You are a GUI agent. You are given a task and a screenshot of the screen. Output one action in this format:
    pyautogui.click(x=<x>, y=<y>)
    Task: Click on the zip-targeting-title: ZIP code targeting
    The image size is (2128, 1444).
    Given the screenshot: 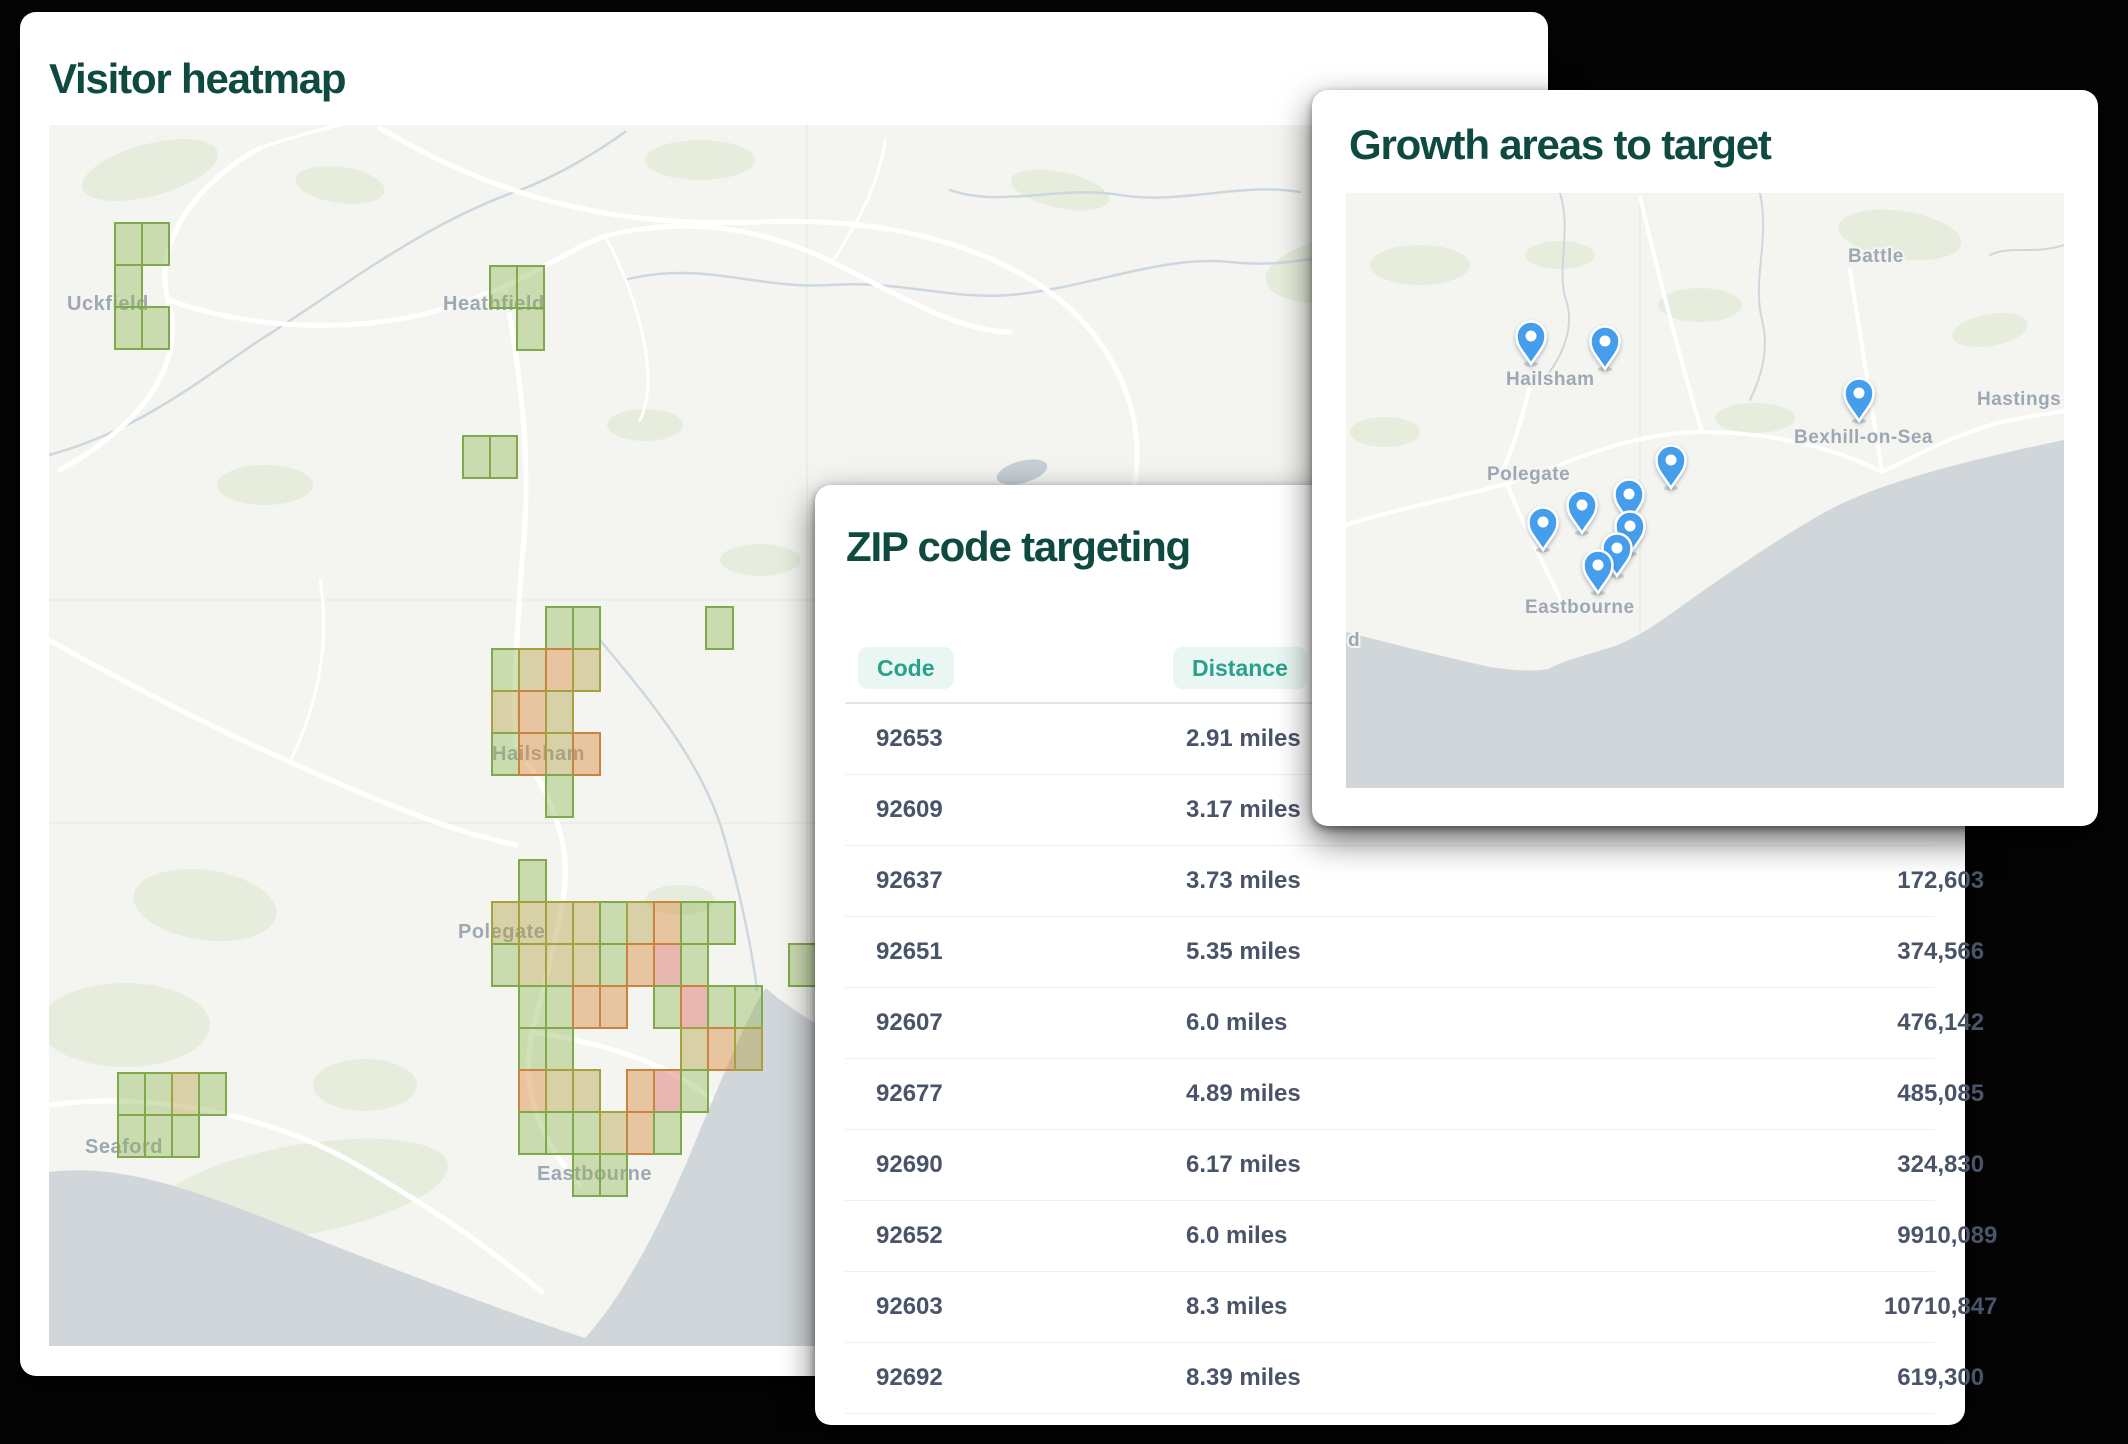 What is the action you would take?
    pyautogui.click(x=1018, y=546)
    